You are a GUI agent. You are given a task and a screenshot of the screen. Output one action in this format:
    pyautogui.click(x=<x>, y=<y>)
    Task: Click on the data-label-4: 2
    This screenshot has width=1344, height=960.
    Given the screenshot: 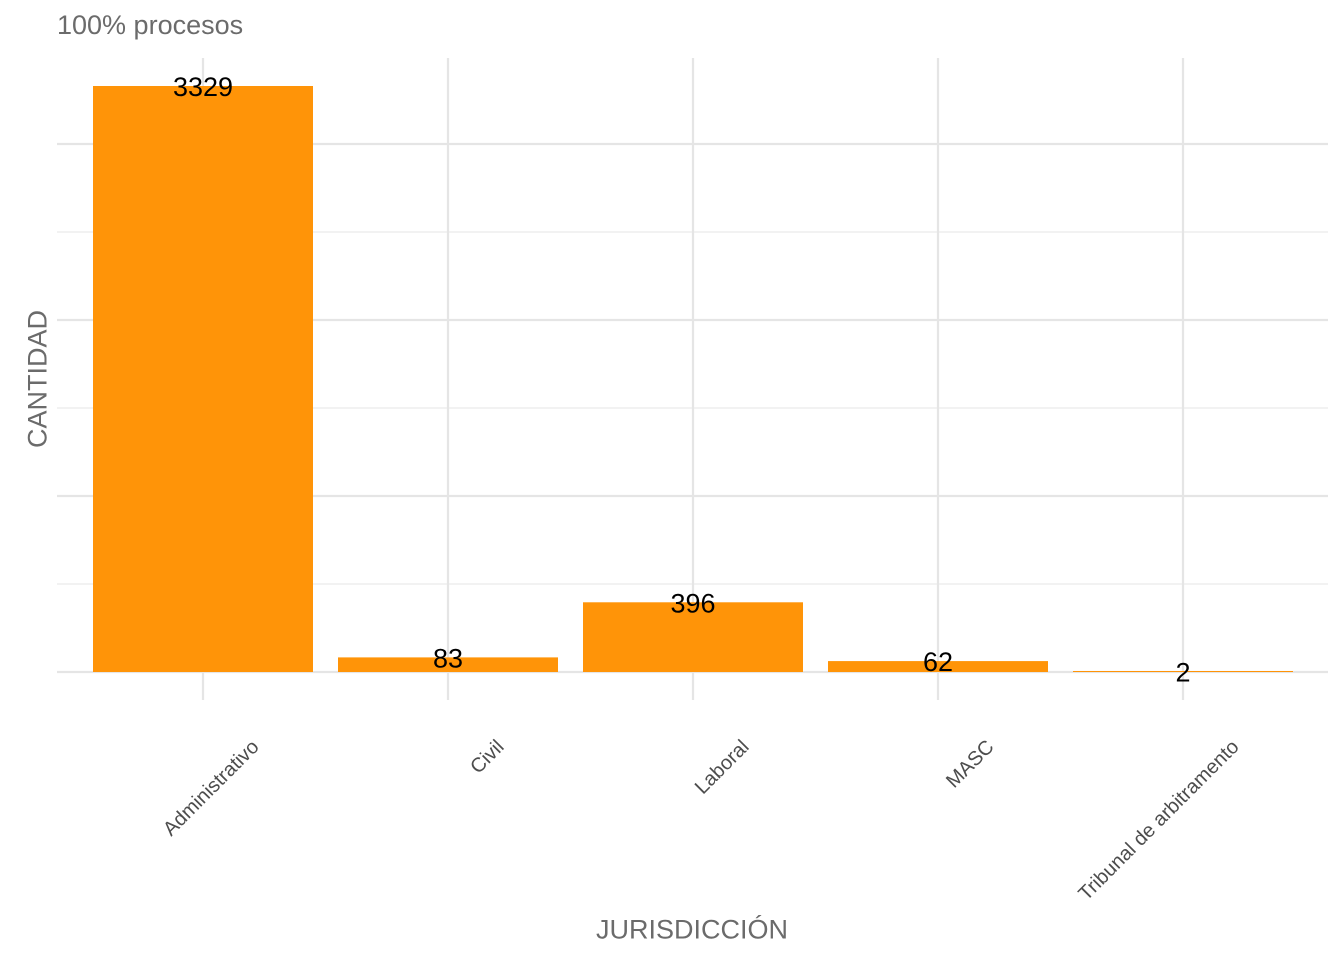 What is the action you would take?
    pyautogui.click(x=1182, y=673)
    